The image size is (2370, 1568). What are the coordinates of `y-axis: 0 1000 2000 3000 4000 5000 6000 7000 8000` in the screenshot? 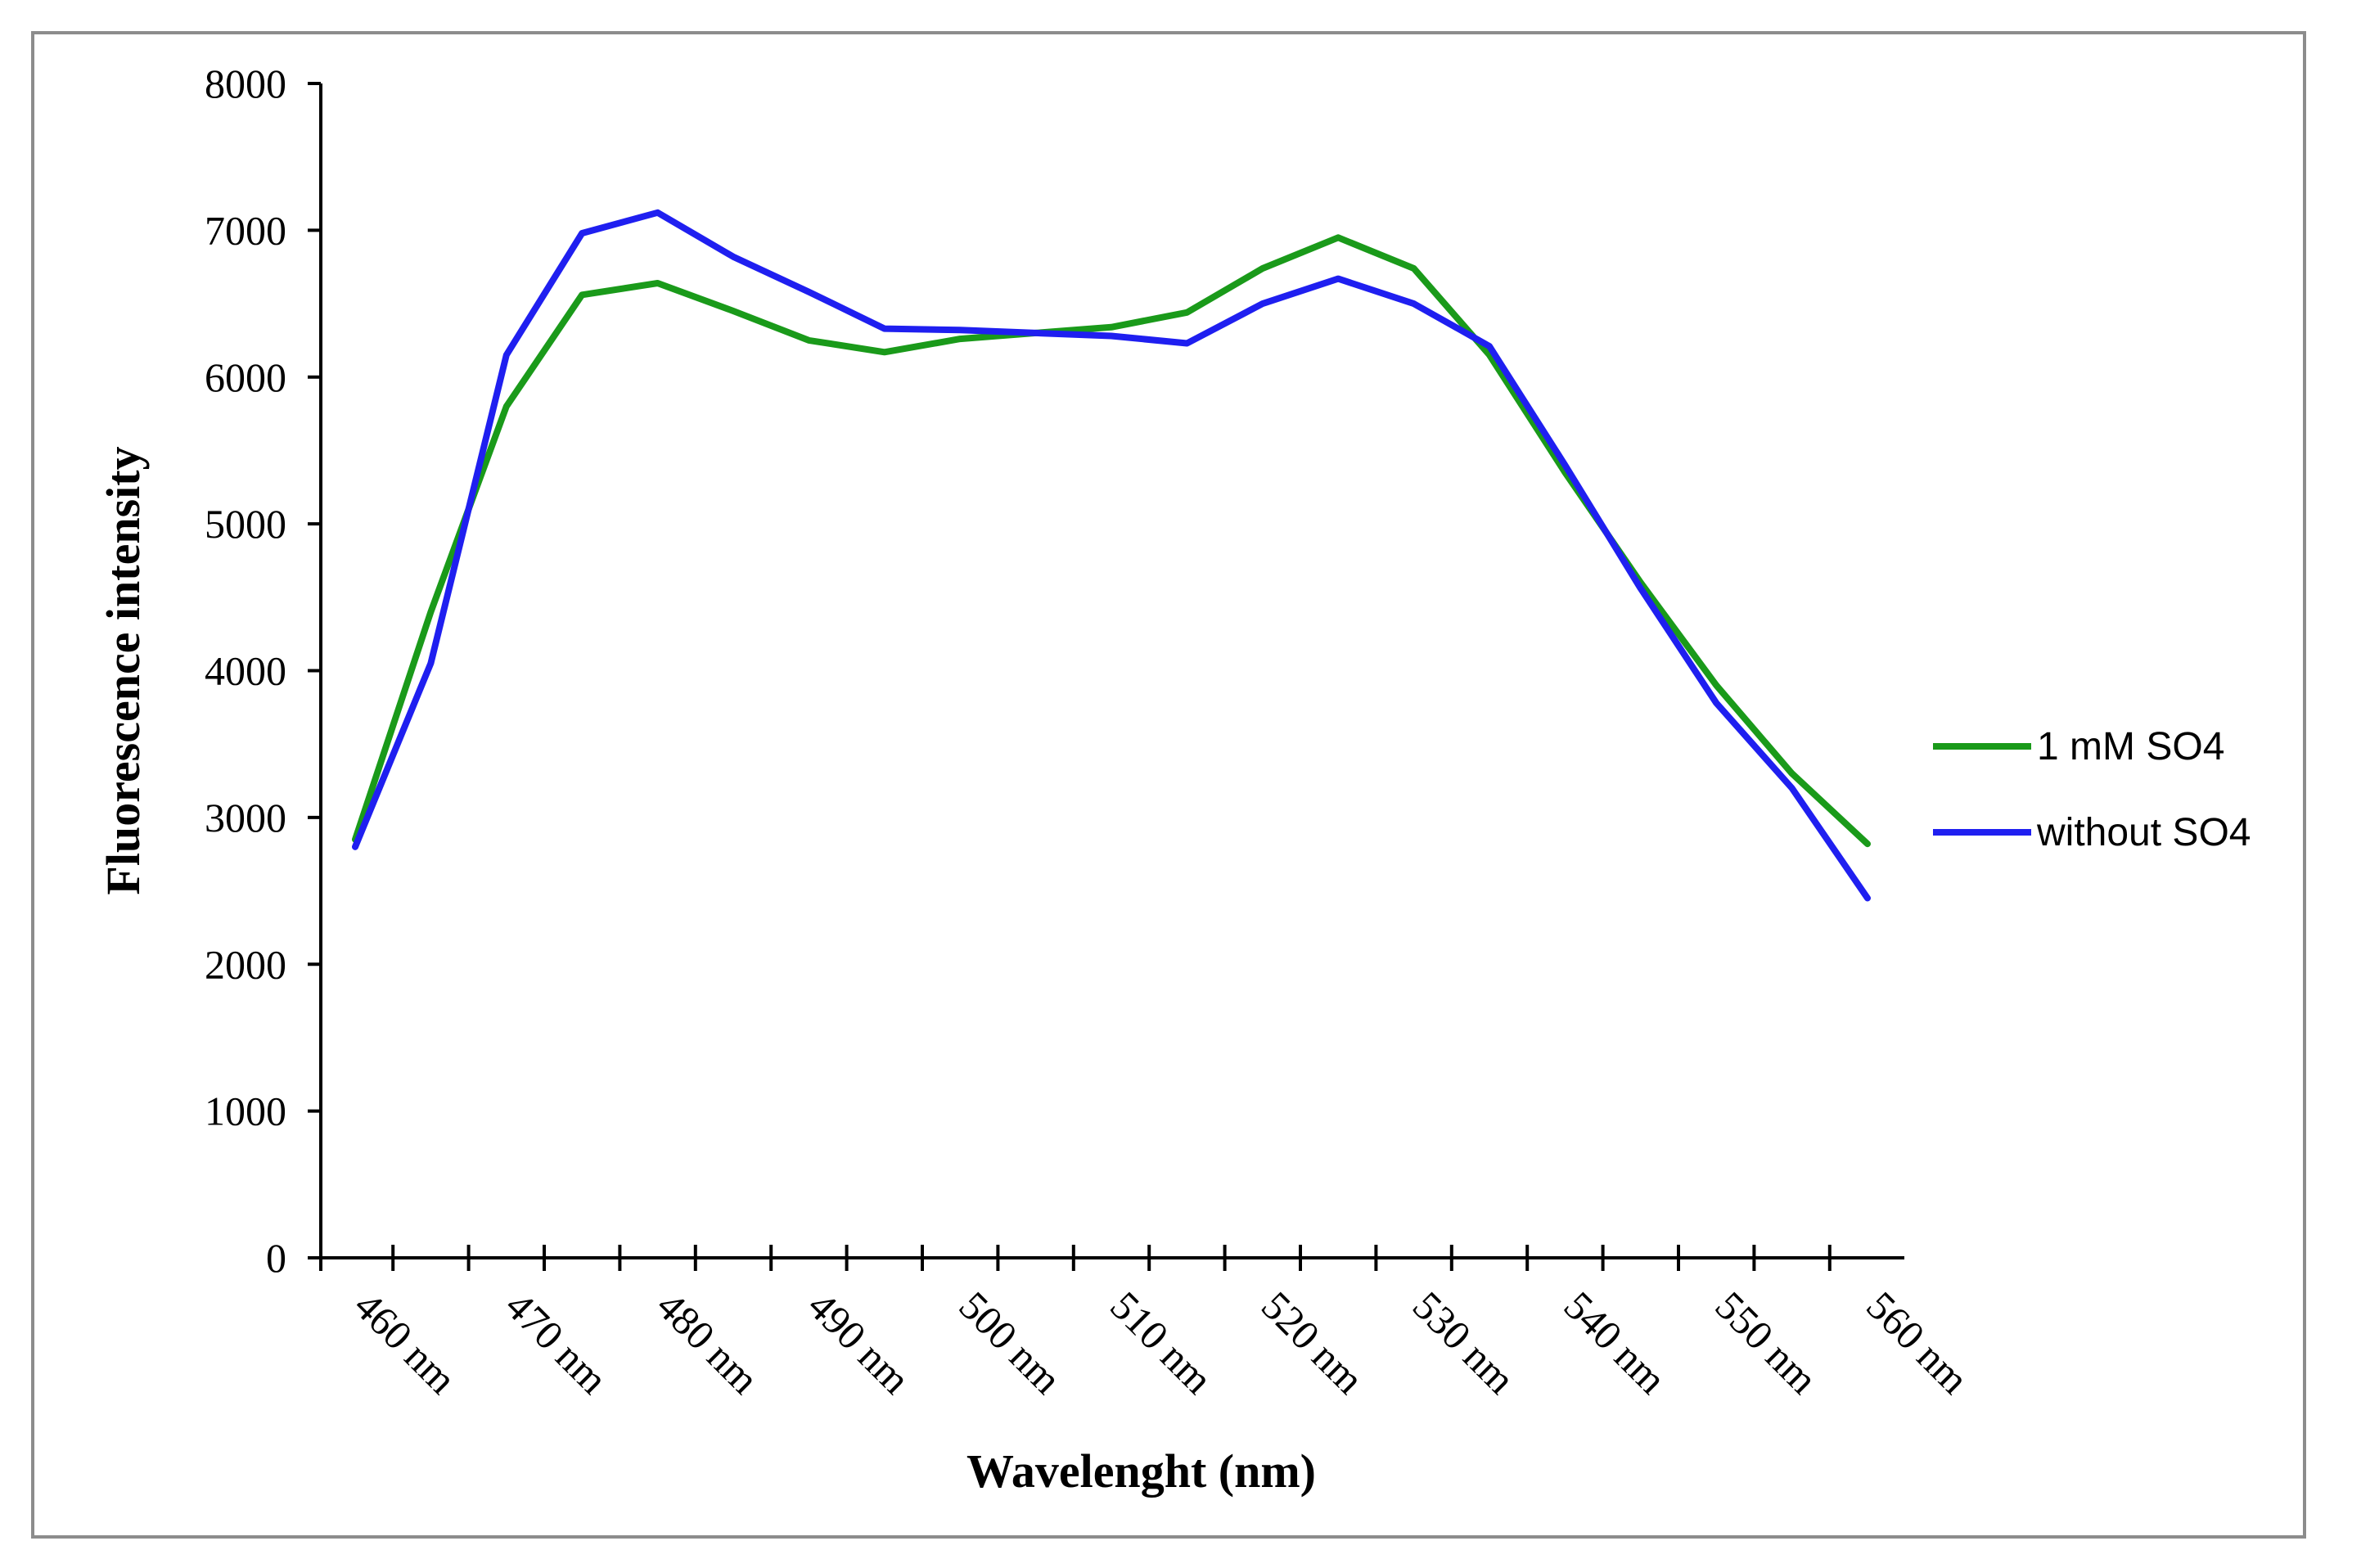 It's located at (263, 671).